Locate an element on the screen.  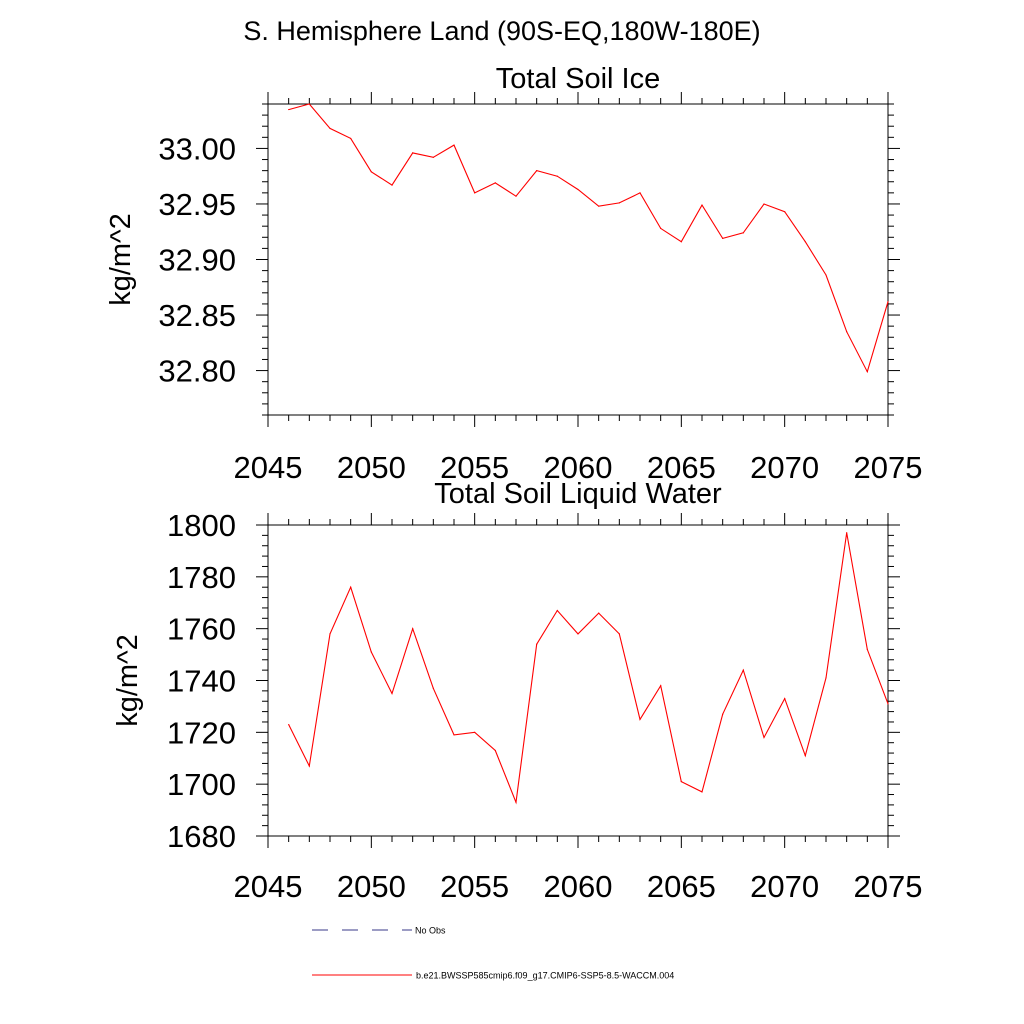
y-tick-label: 32.95 is located at coordinates (197, 204).